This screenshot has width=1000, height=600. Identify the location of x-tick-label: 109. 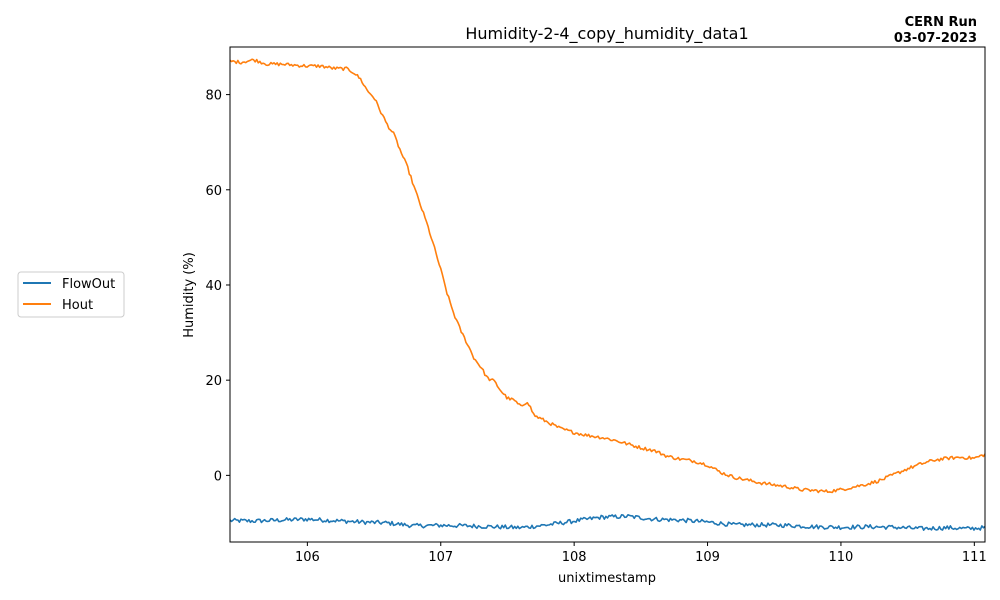
(707, 557).